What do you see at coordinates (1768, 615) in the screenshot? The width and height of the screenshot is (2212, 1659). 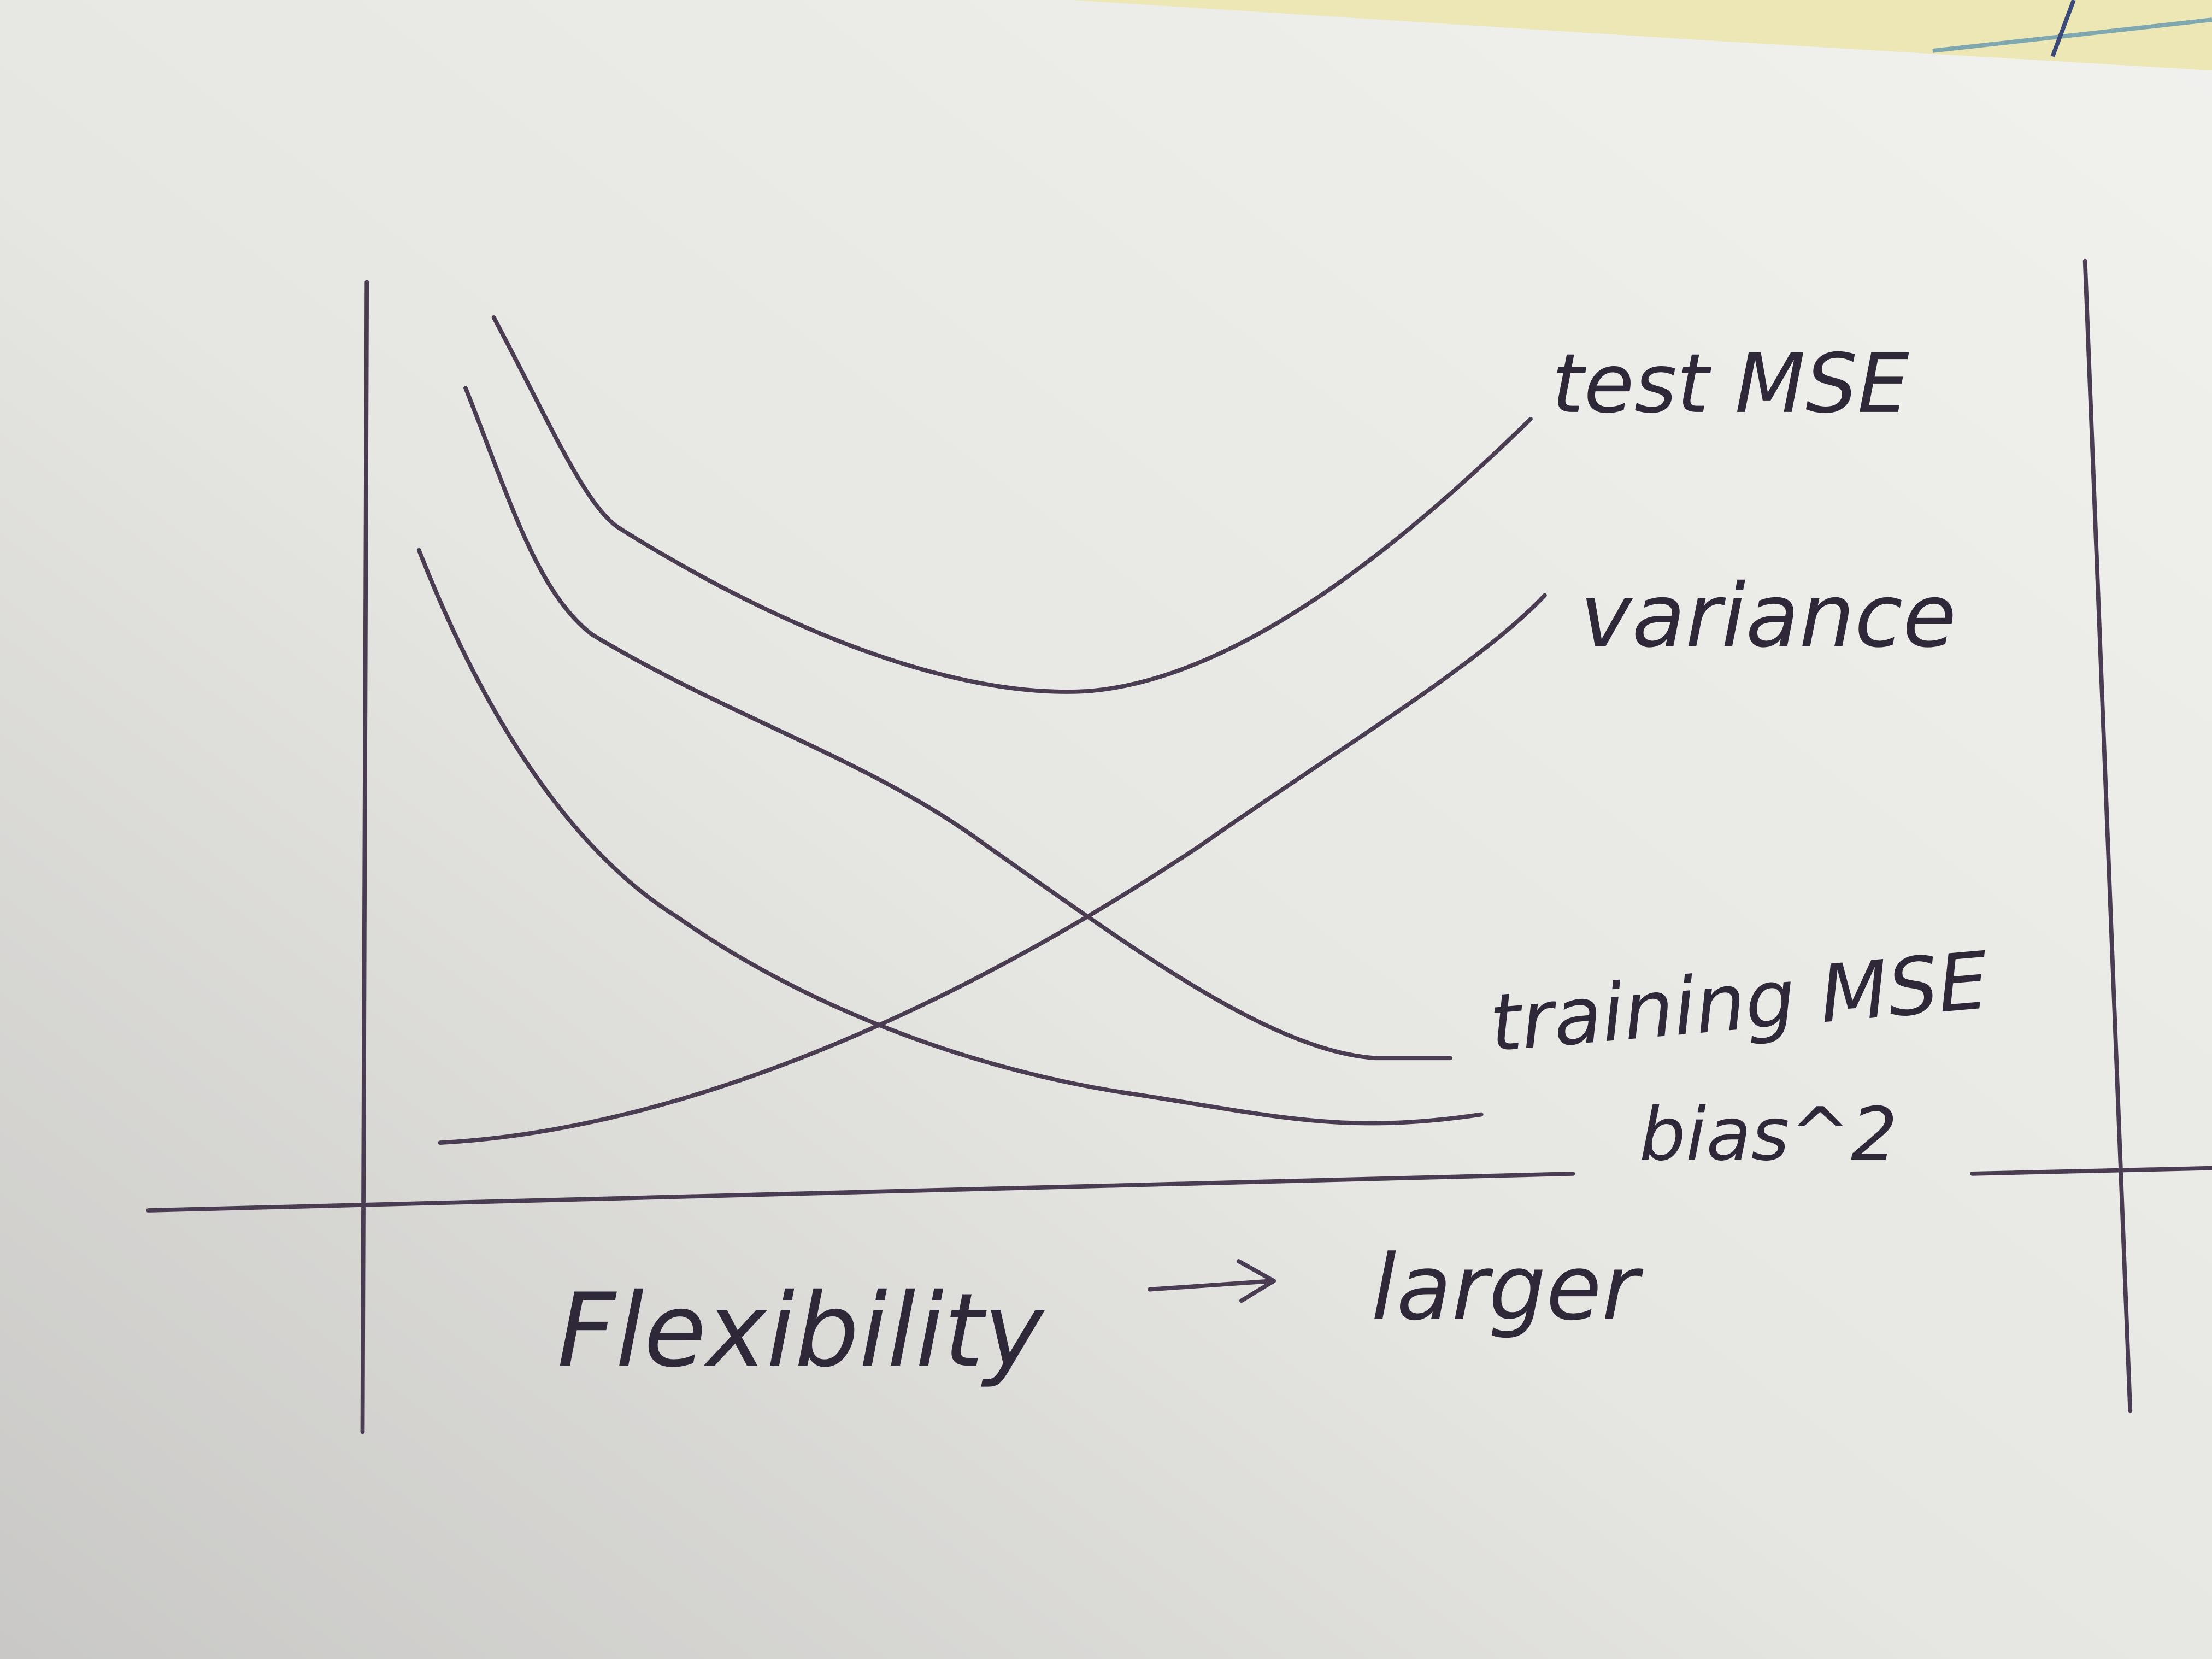 I see `curve-label: variance` at bounding box center [1768, 615].